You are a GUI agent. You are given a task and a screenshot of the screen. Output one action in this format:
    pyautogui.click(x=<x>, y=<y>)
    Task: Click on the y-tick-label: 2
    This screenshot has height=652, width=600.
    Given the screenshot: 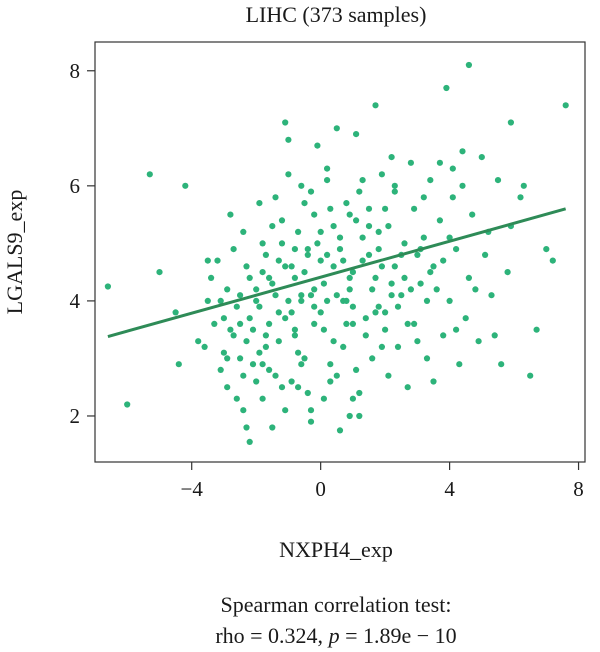 What is the action you would take?
    pyautogui.click(x=75, y=416)
    